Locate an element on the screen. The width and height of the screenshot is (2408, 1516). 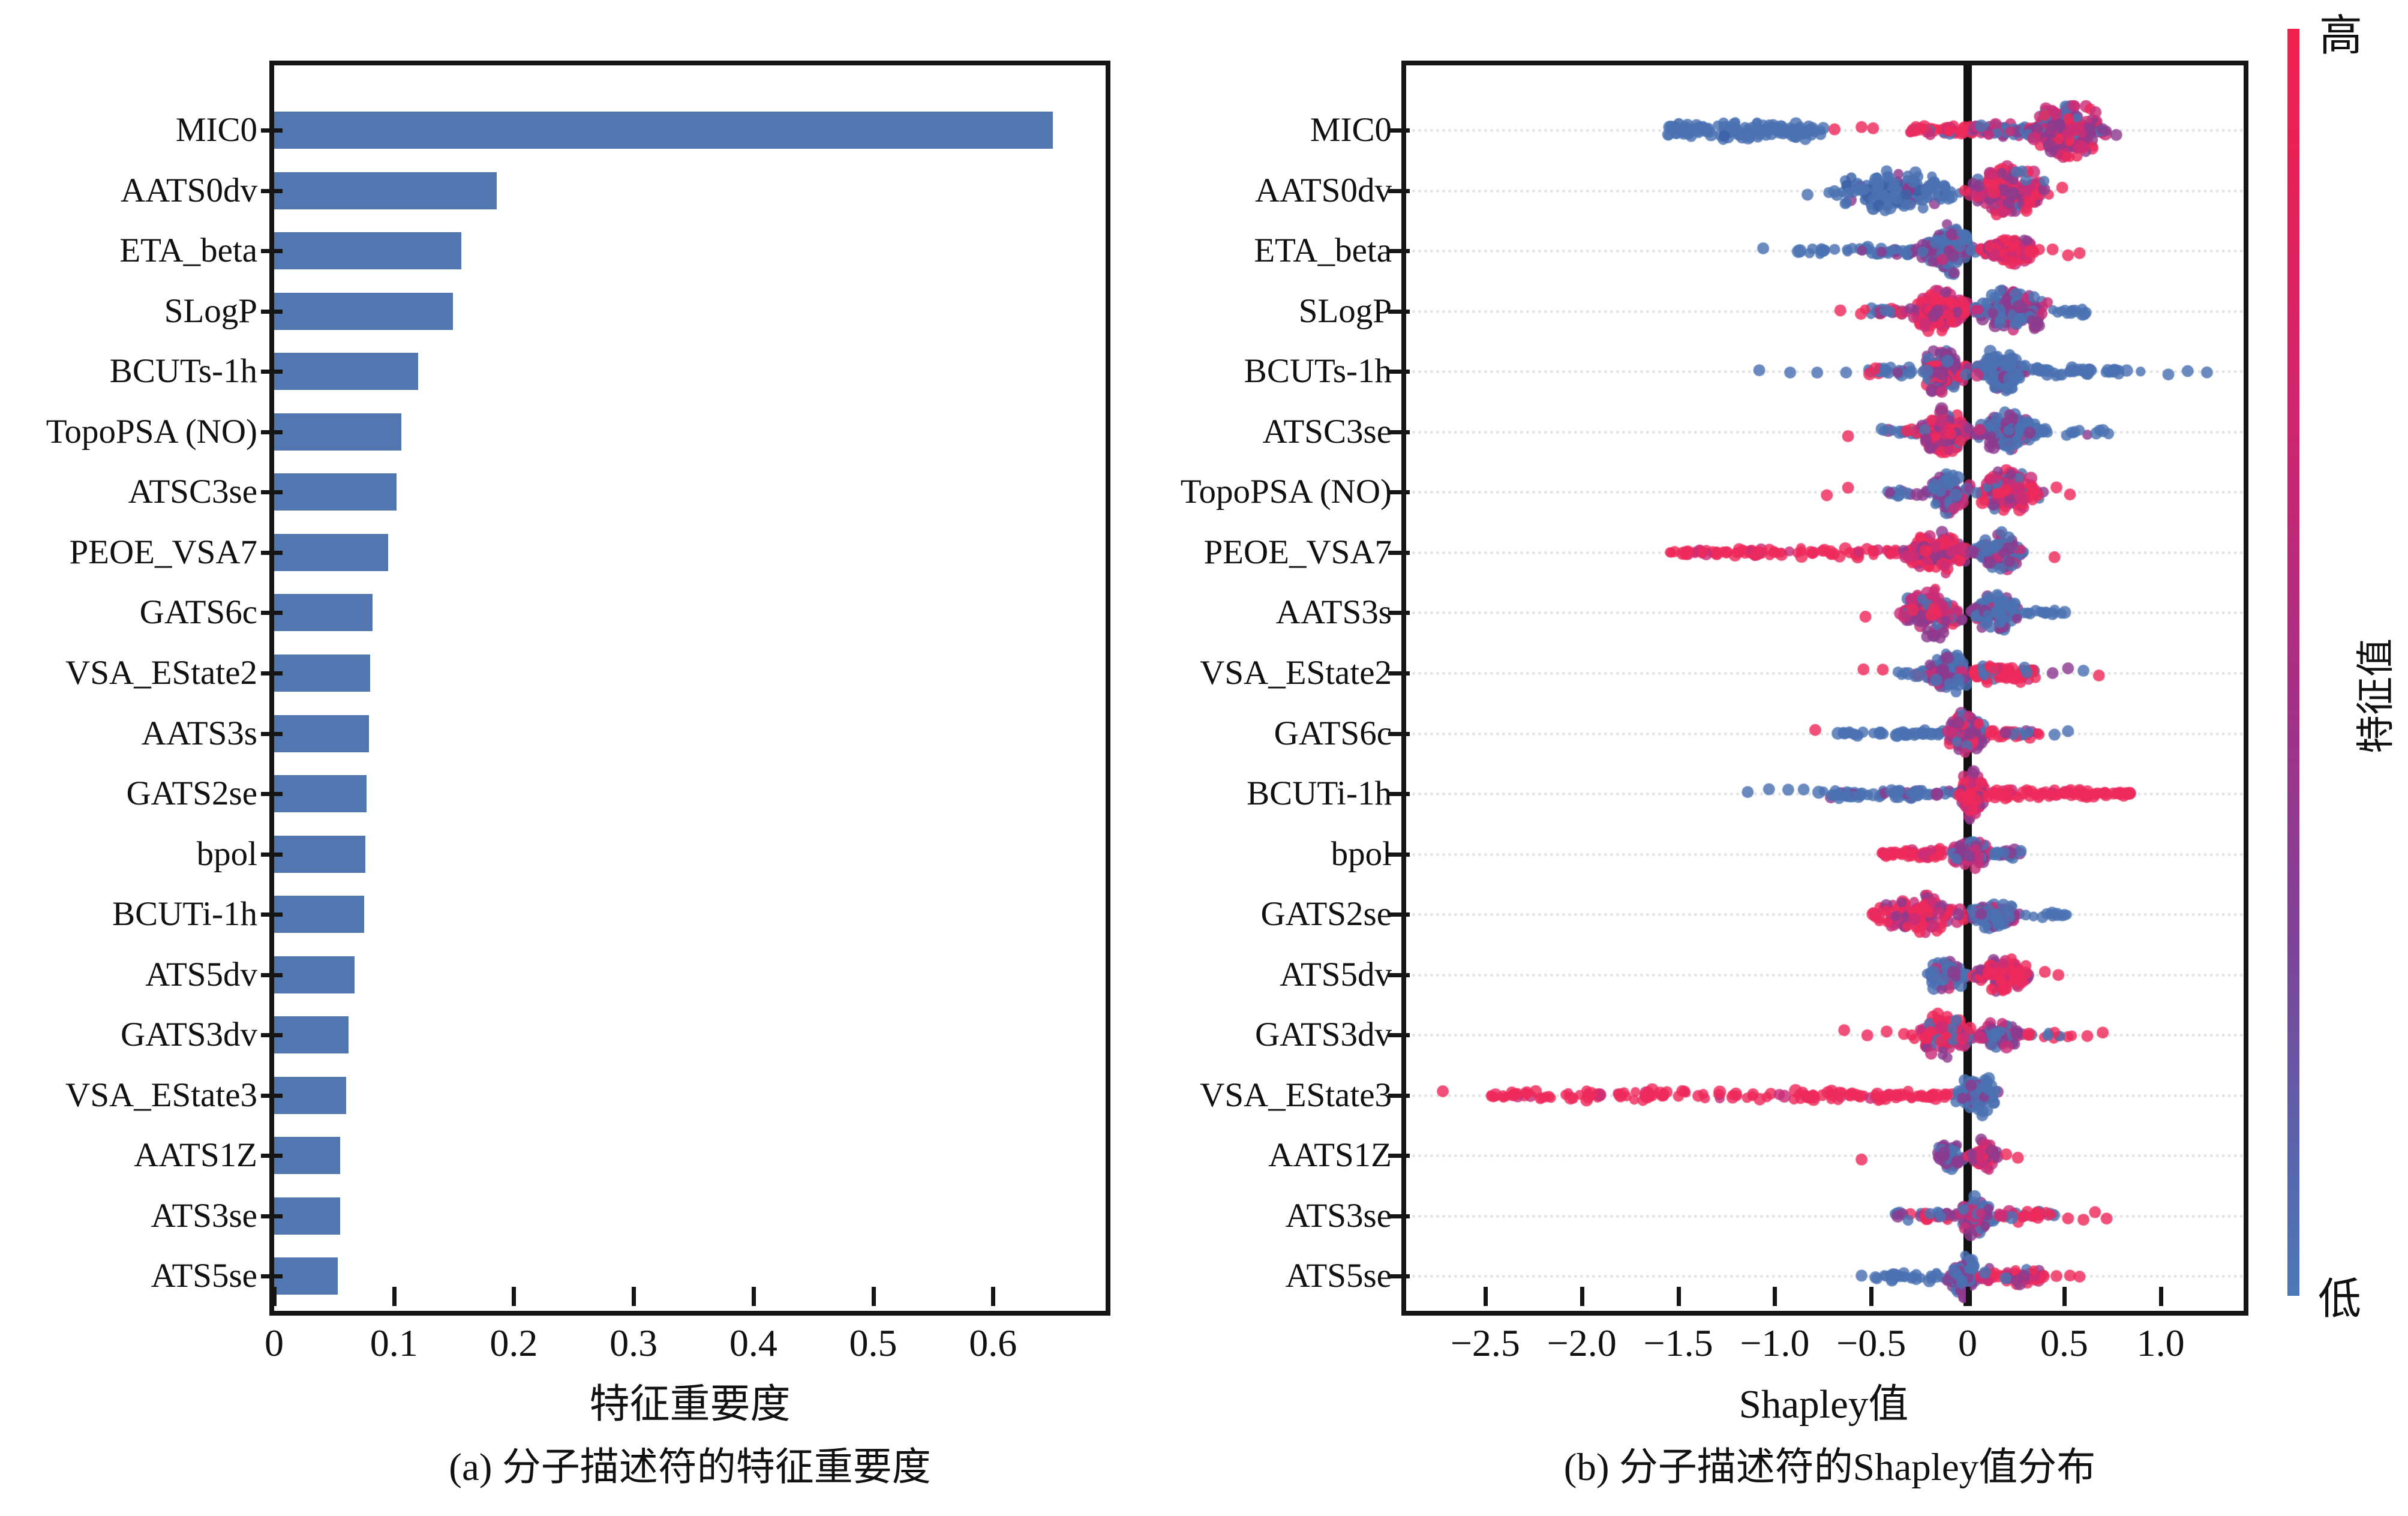
bar-bpol is located at coordinates (319, 854).